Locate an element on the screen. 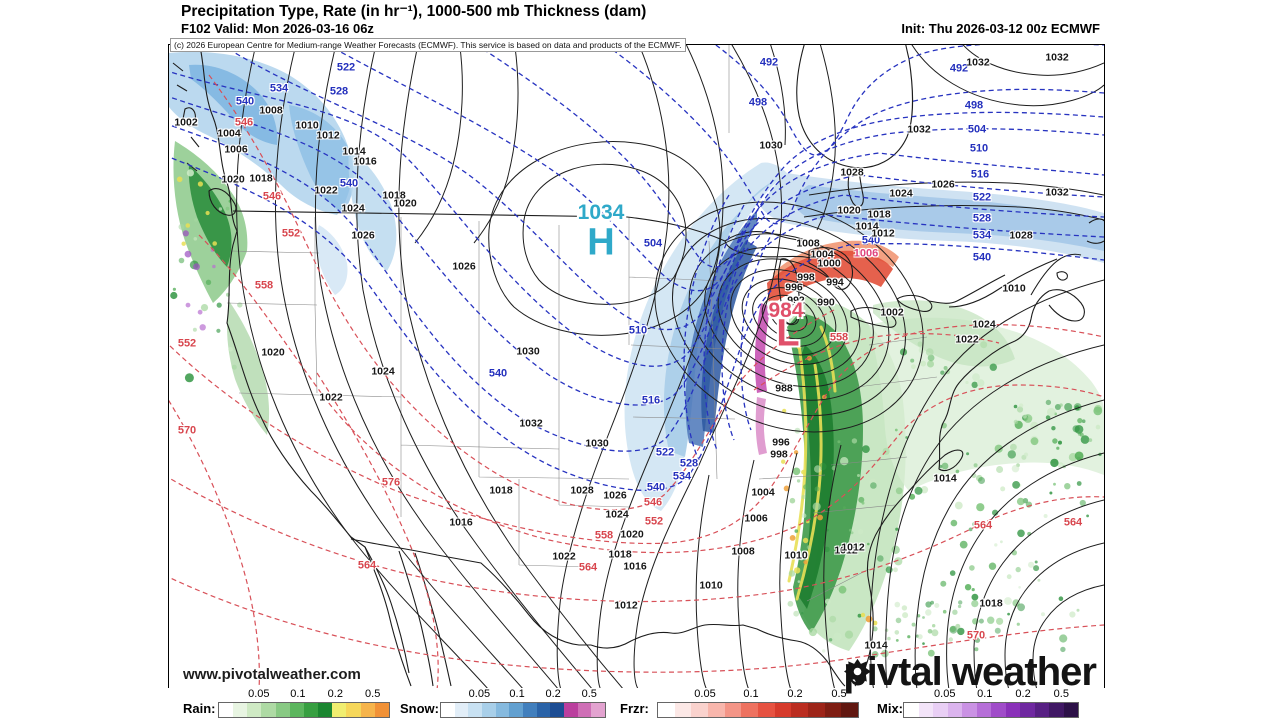 The width and height of the screenshot is (1280, 720). pressure-center-letter: H is located at coordinates (601, 242).